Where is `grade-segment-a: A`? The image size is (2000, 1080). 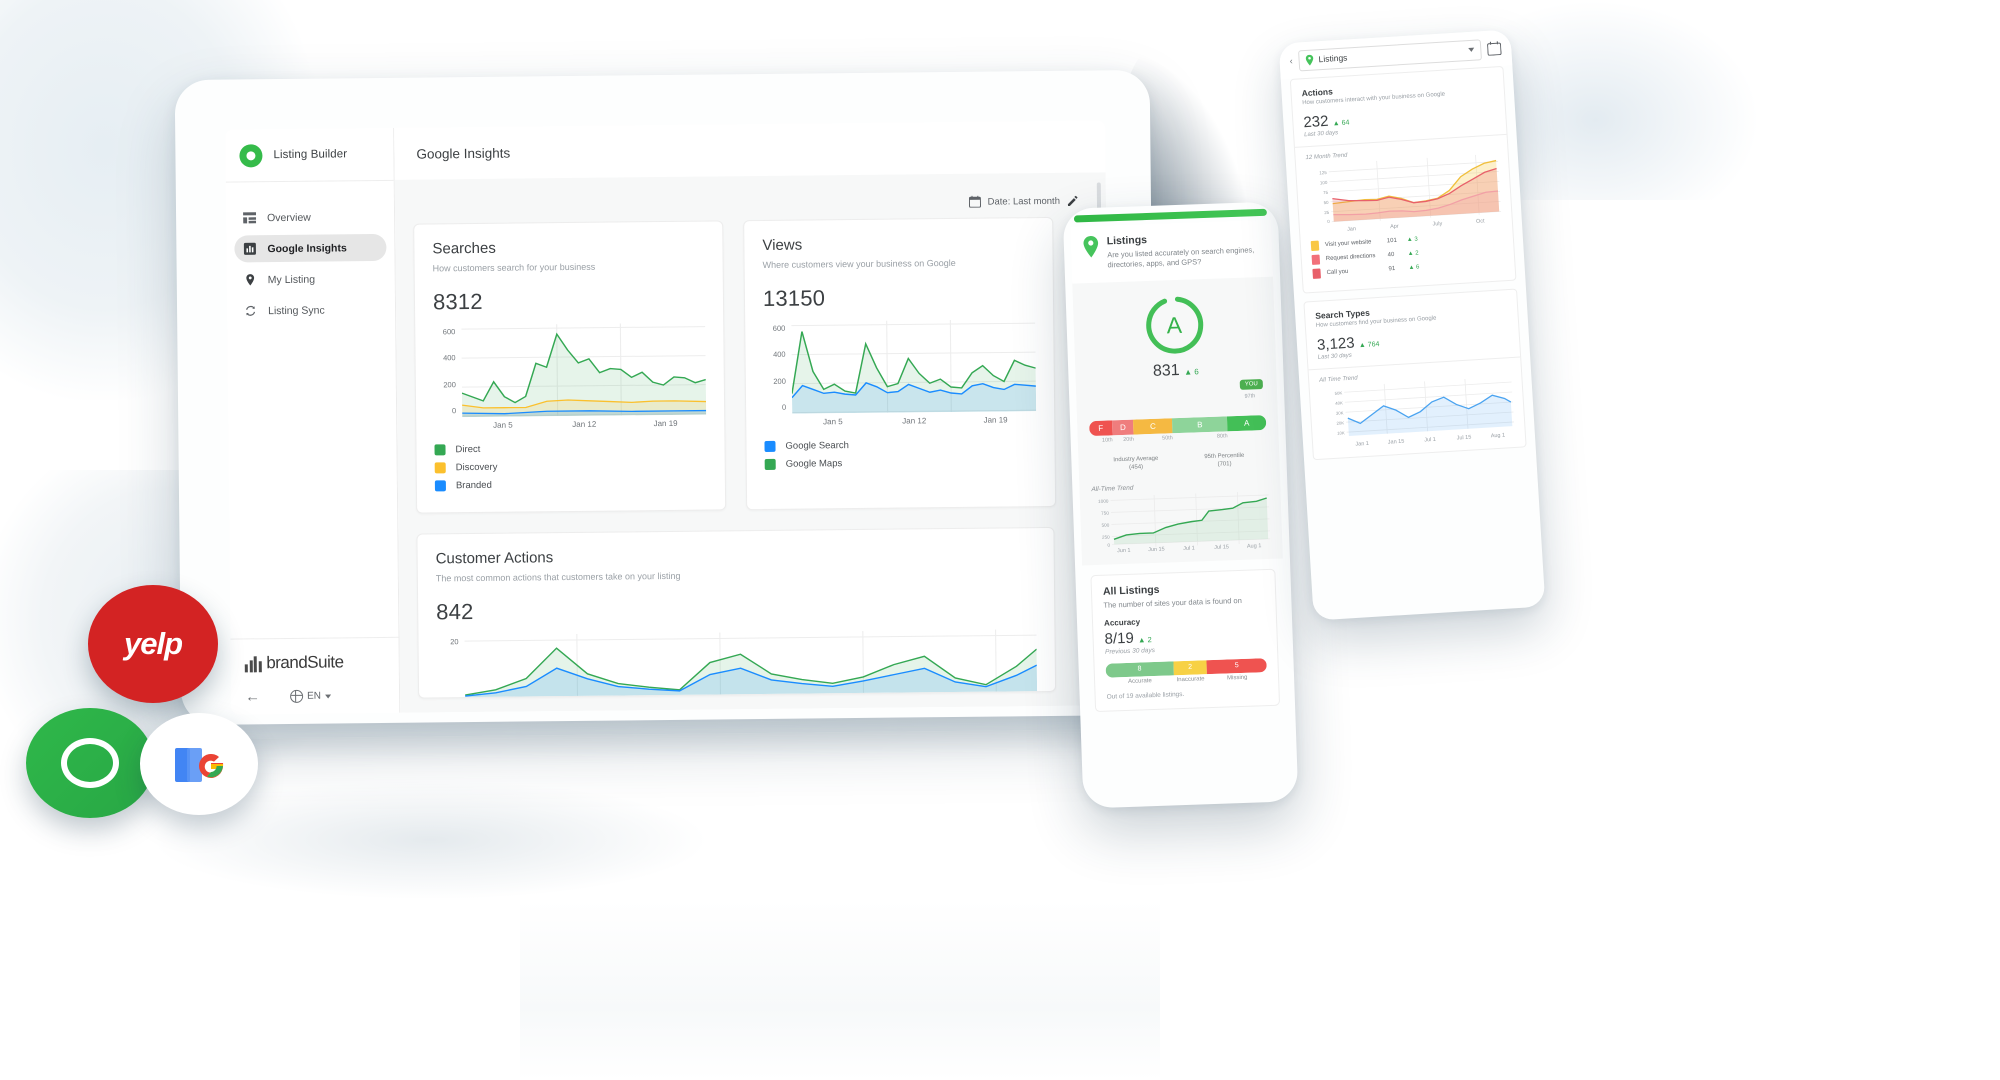
grade-segment-a: A is located at coordinates (1246, 423).